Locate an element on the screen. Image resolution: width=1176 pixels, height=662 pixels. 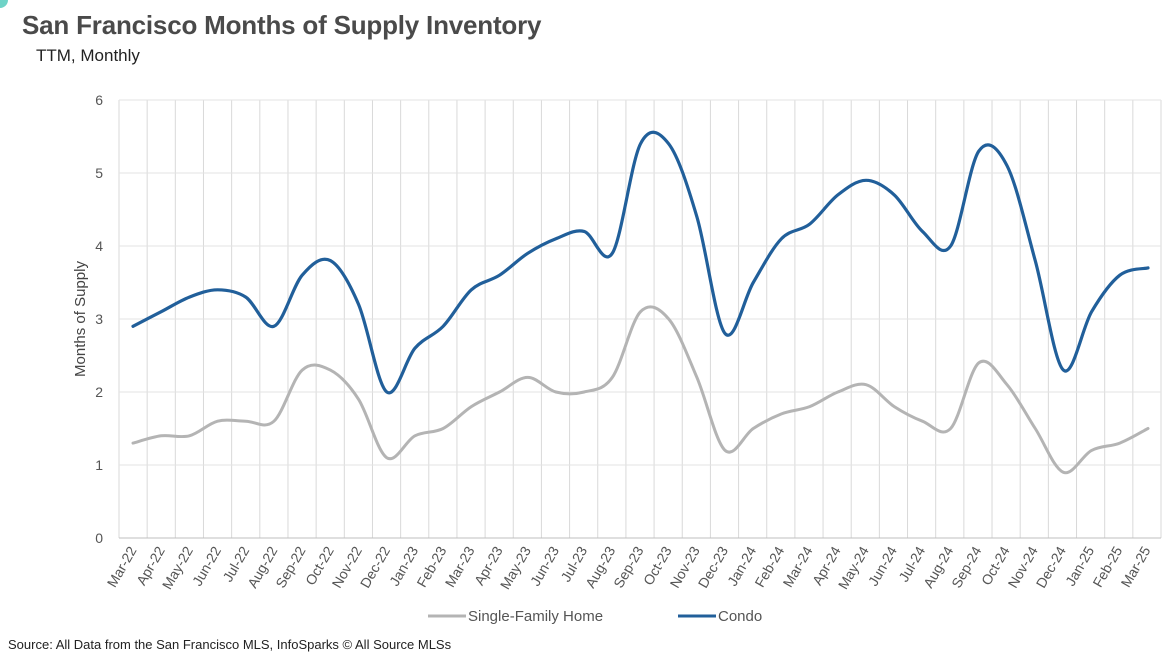
legend: Single-Family Home Condo is located at coordinates (595, 616).